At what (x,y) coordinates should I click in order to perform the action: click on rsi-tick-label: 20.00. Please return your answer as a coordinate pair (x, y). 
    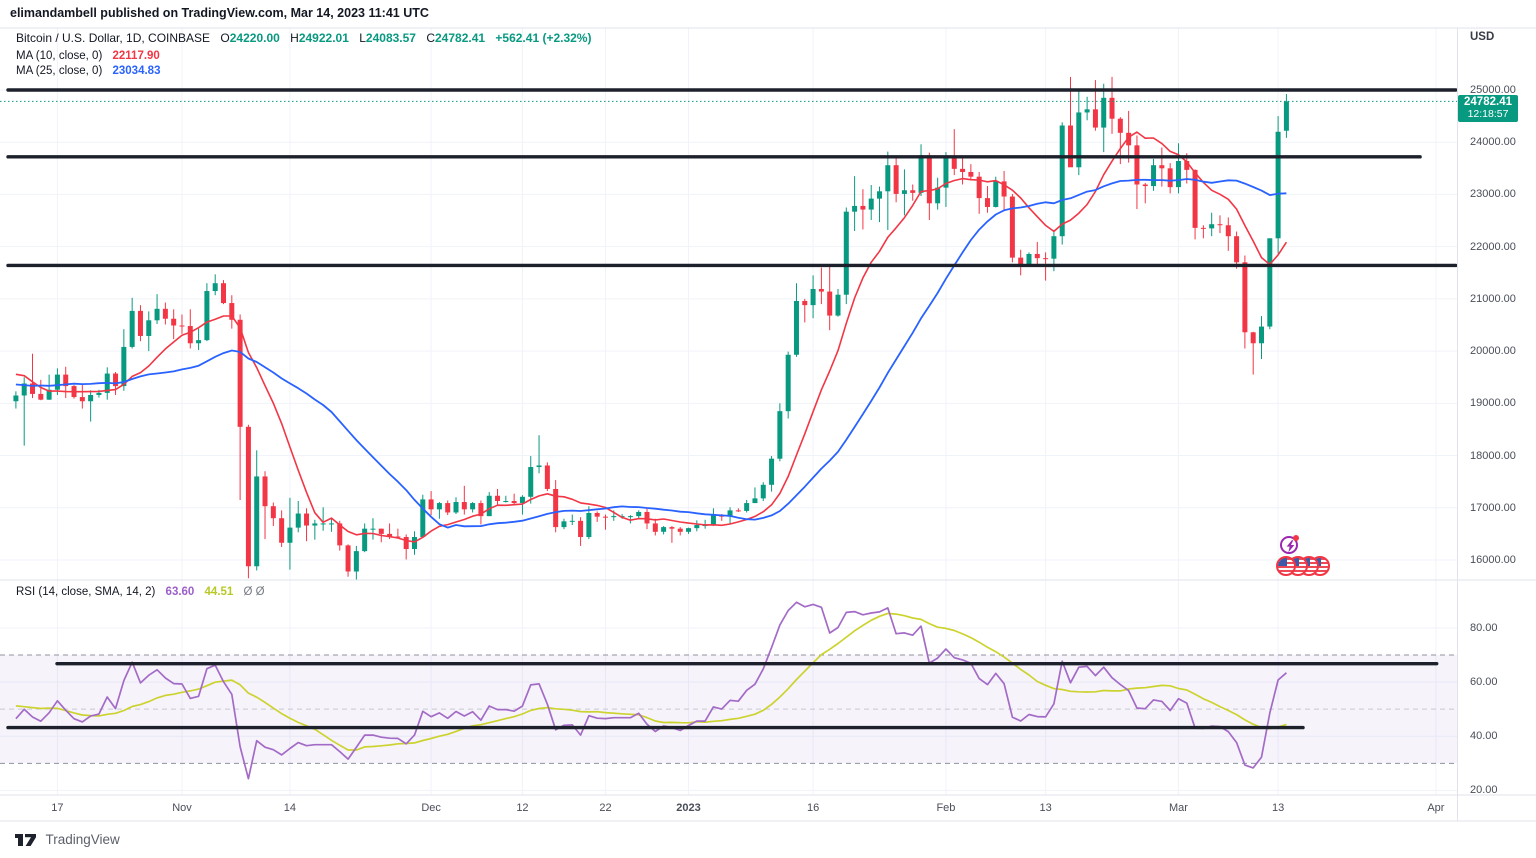
    Looking at the image, I should click on (1484, 790).